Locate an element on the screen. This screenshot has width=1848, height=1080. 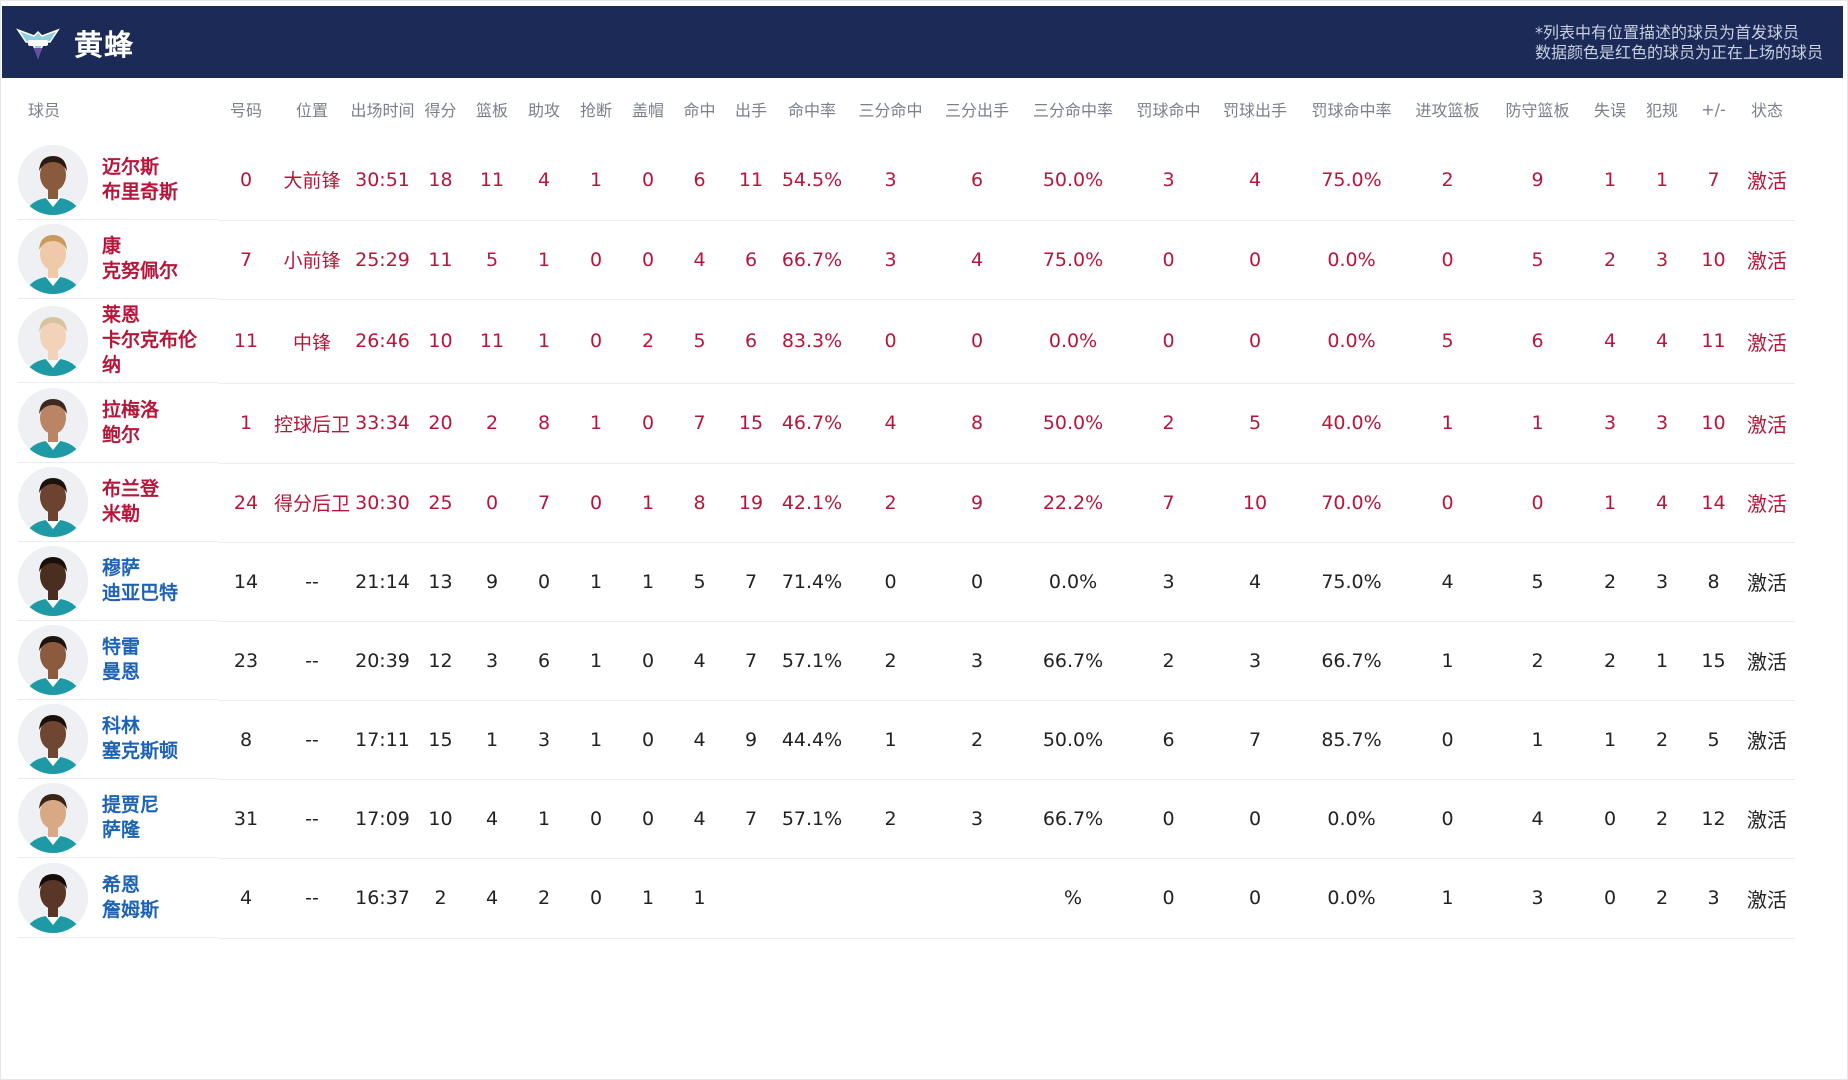
stat-cell: 2 is located at coordinates (1662, 898).